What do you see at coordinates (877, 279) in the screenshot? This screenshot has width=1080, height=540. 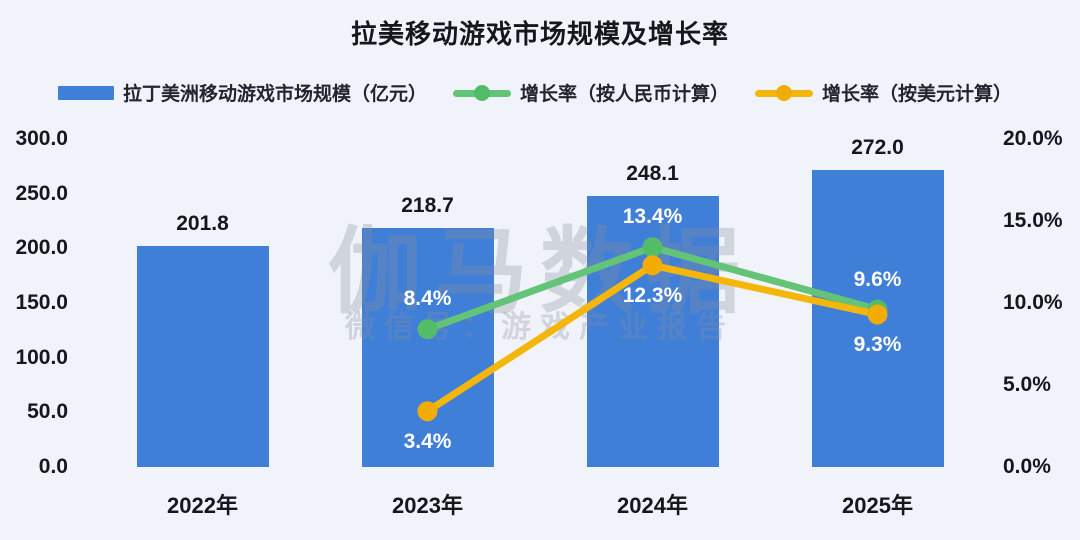 I see `growth-rate-label: 9.6%` at bounding box center [877, 279].